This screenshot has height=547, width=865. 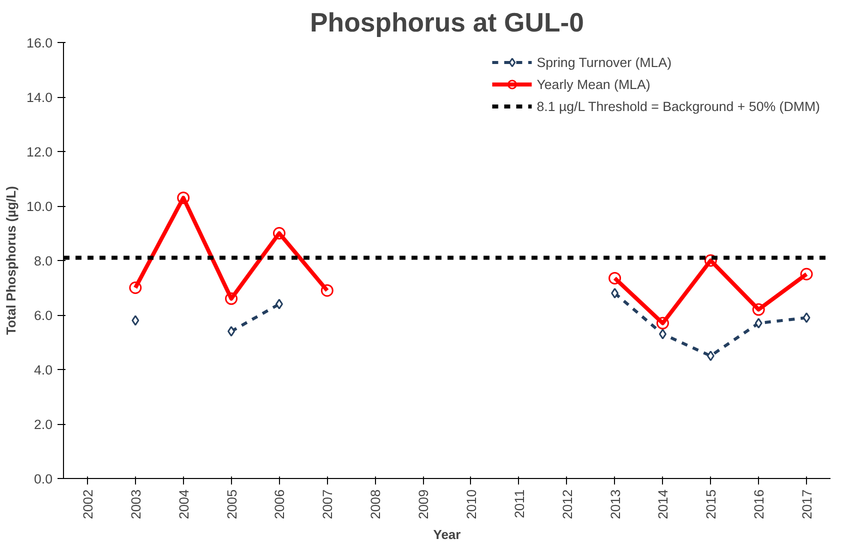 I want to click on legend-label: 8.1 µg/L Threshold = Background + 50% (DMM), so click(x=678, y=106).